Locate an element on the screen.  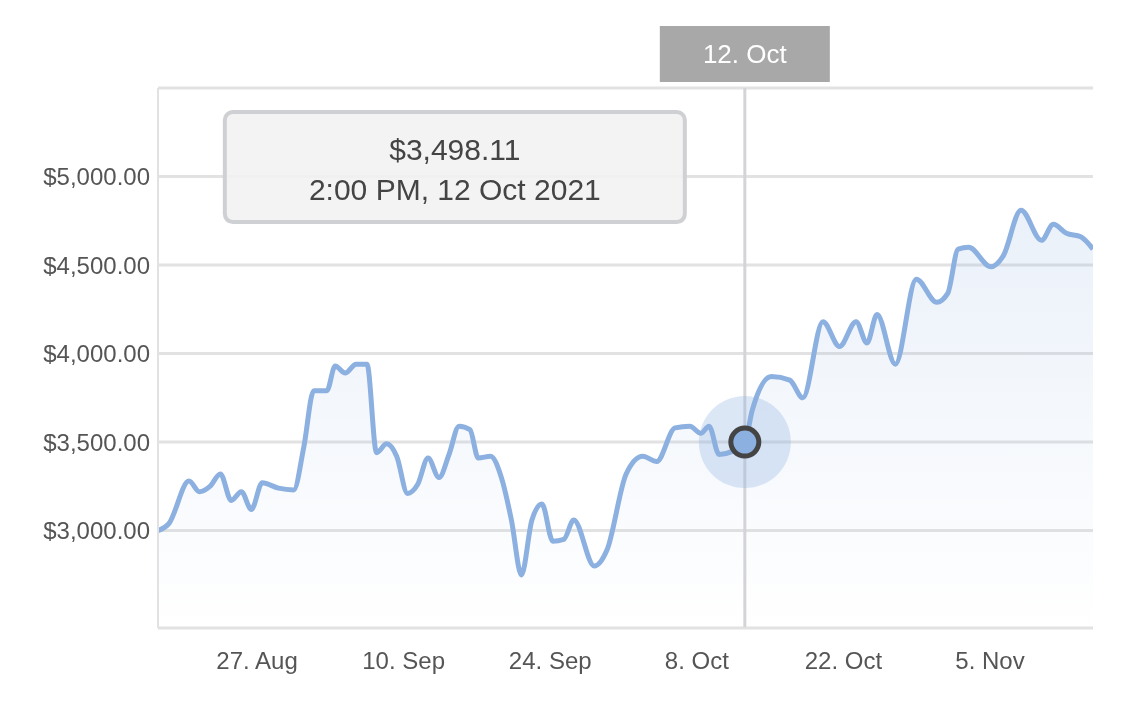
y-tick-label: $3,000.00 is located at coordinates (96, 531).